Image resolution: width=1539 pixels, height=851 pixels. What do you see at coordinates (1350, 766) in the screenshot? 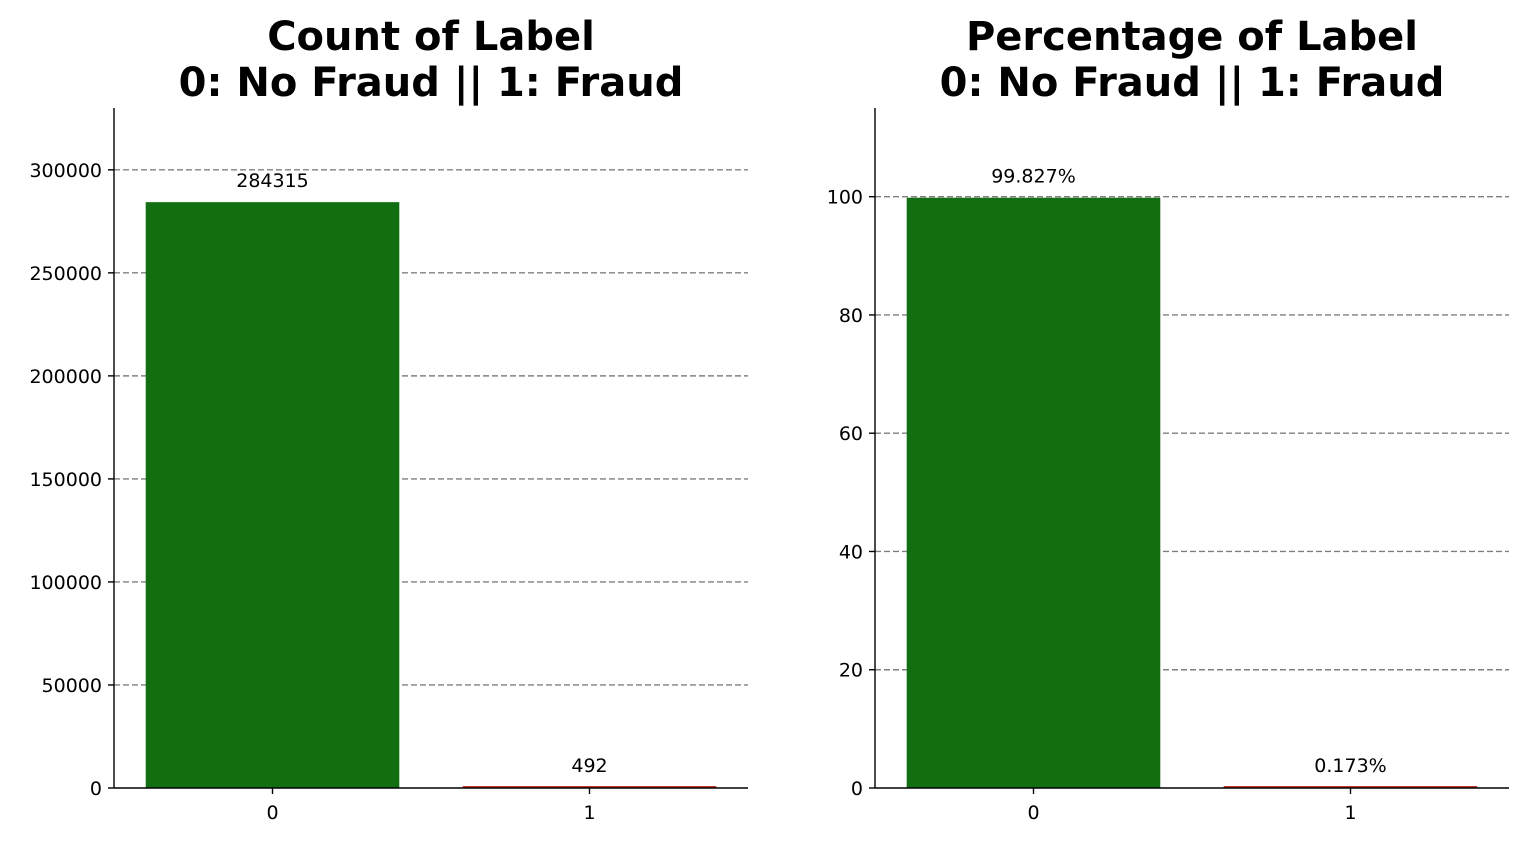
I see `data-label: 0.173%` at bounding box center [1350, 766].